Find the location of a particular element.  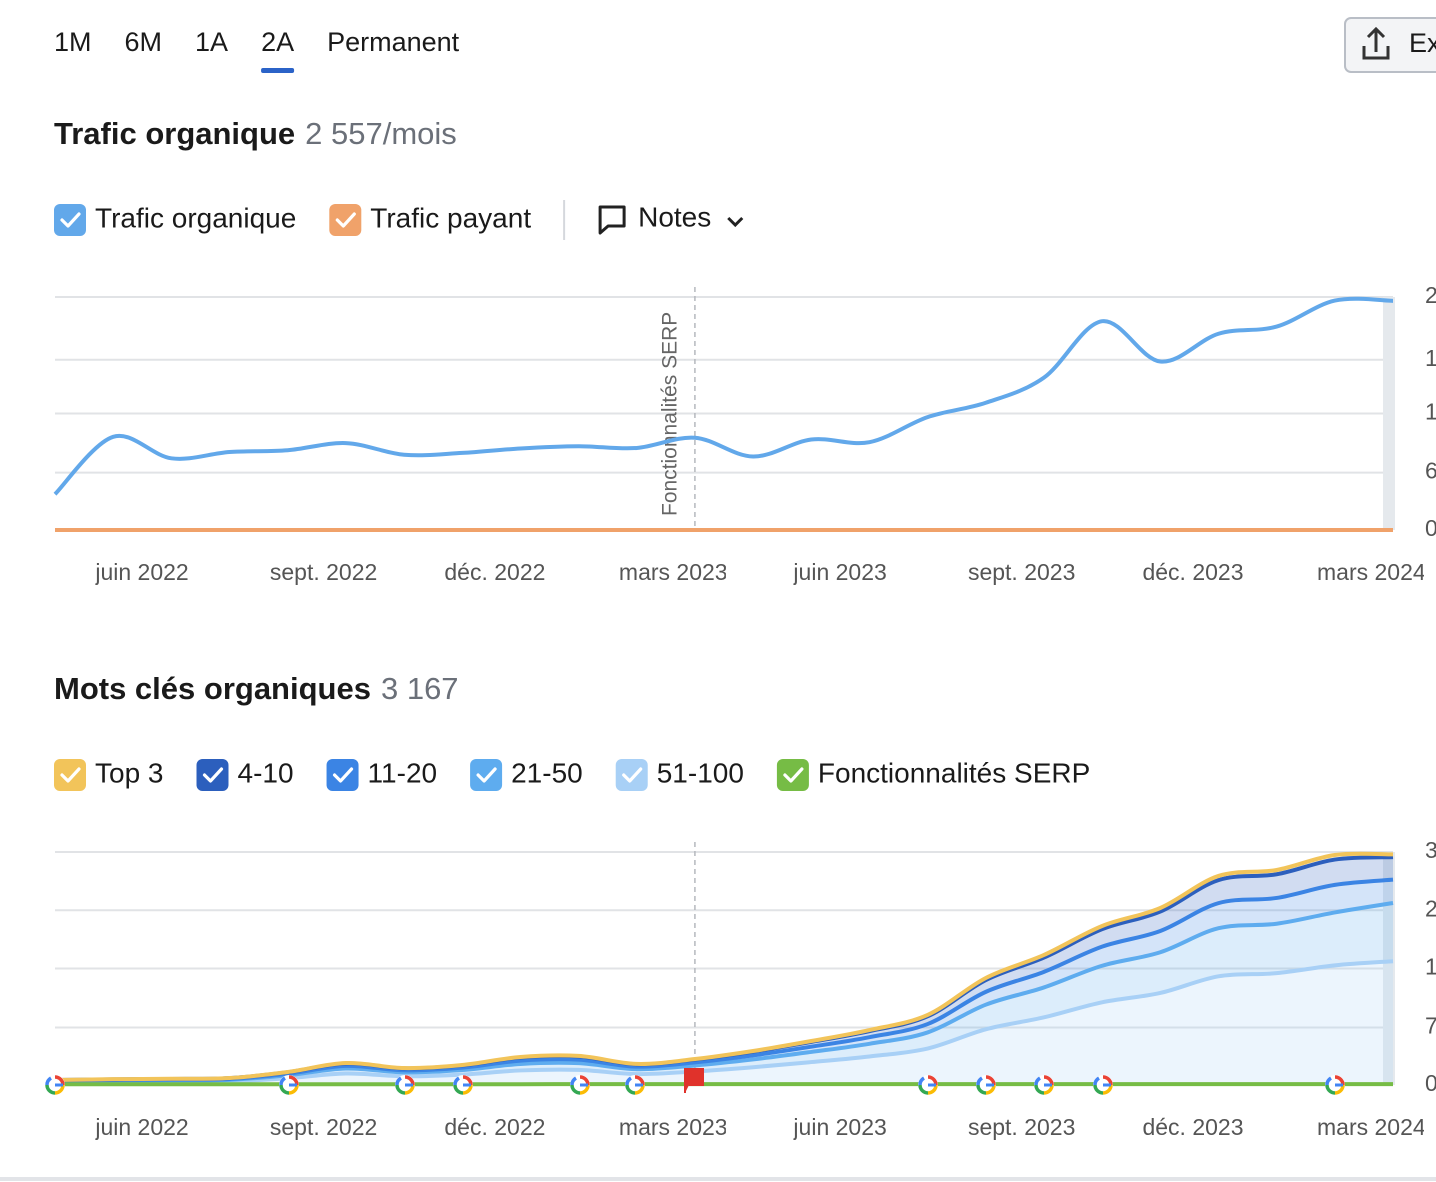

note-flag is located at coordinates (694, 1080).